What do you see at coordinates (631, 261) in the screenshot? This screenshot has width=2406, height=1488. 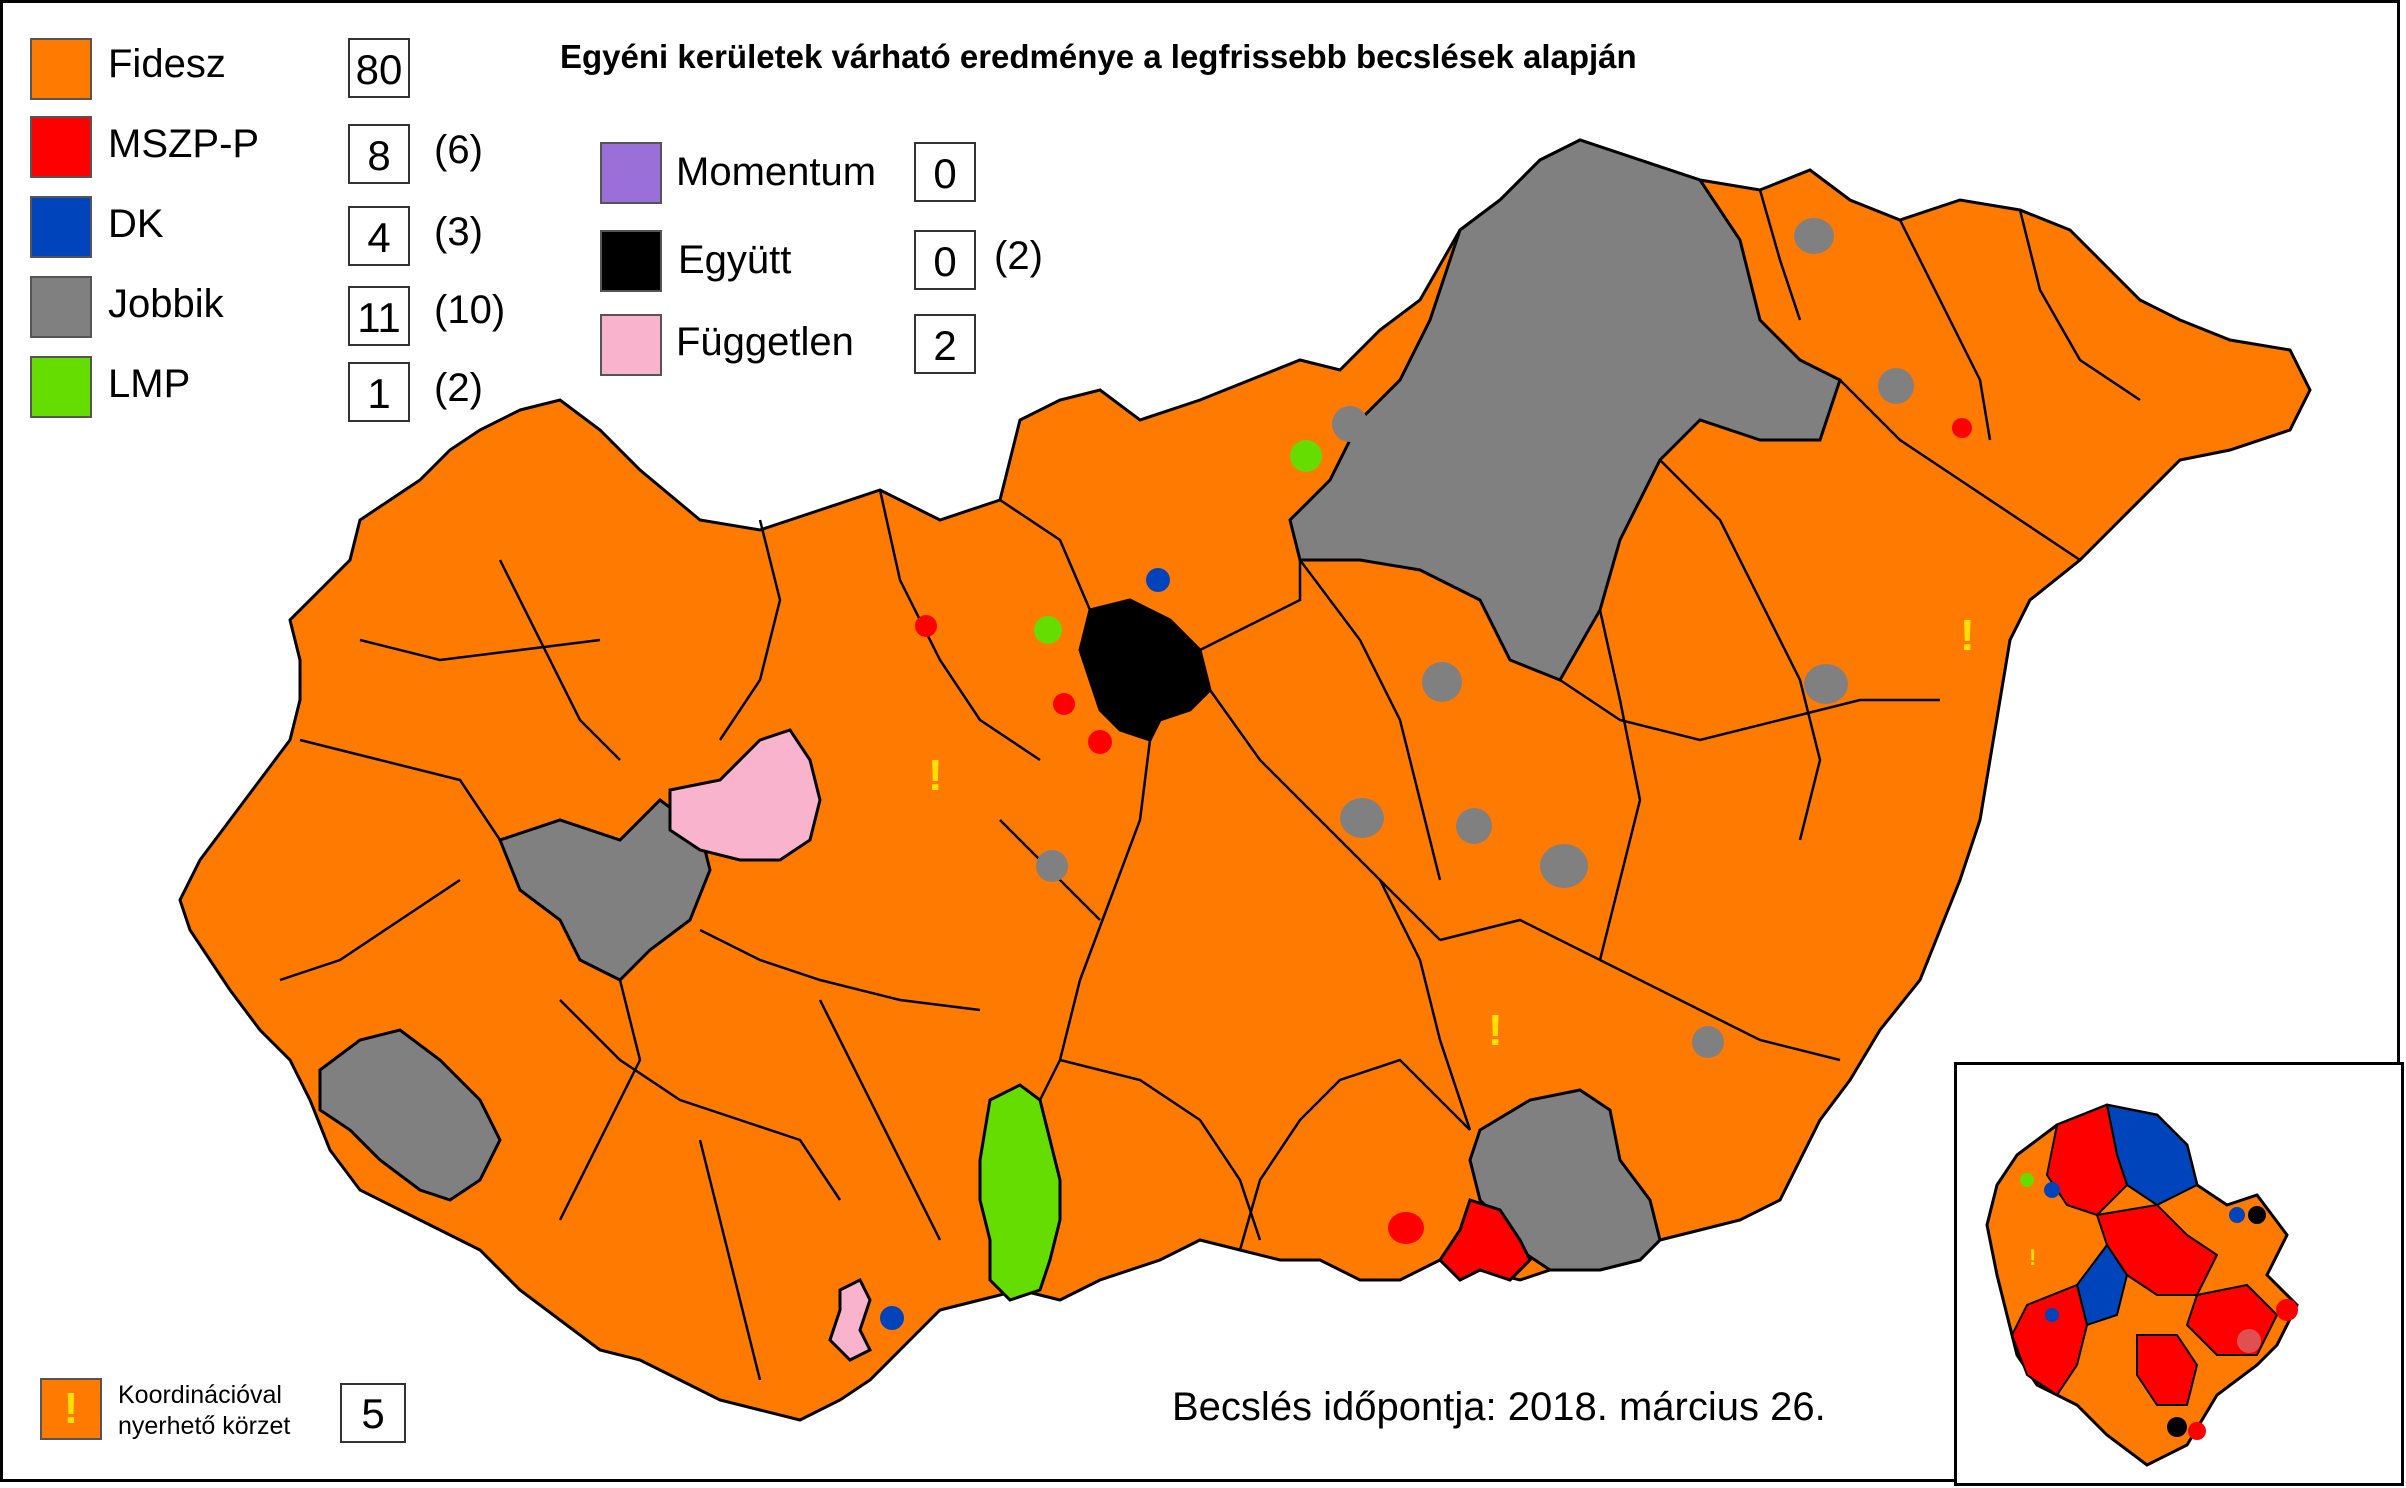 I see `swatch-egyutt` at bounding box center [631, 261].